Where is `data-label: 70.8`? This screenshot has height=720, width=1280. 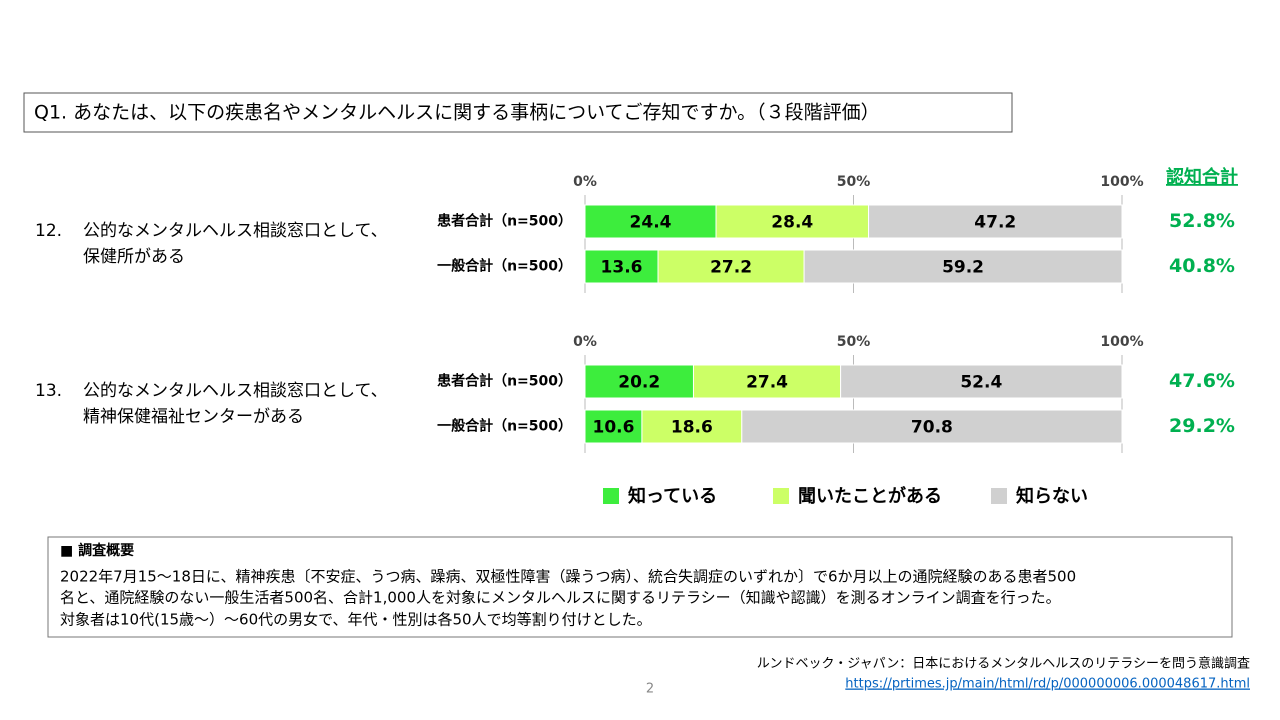 data-label: 70.8 is located at coordinates (932, 428).